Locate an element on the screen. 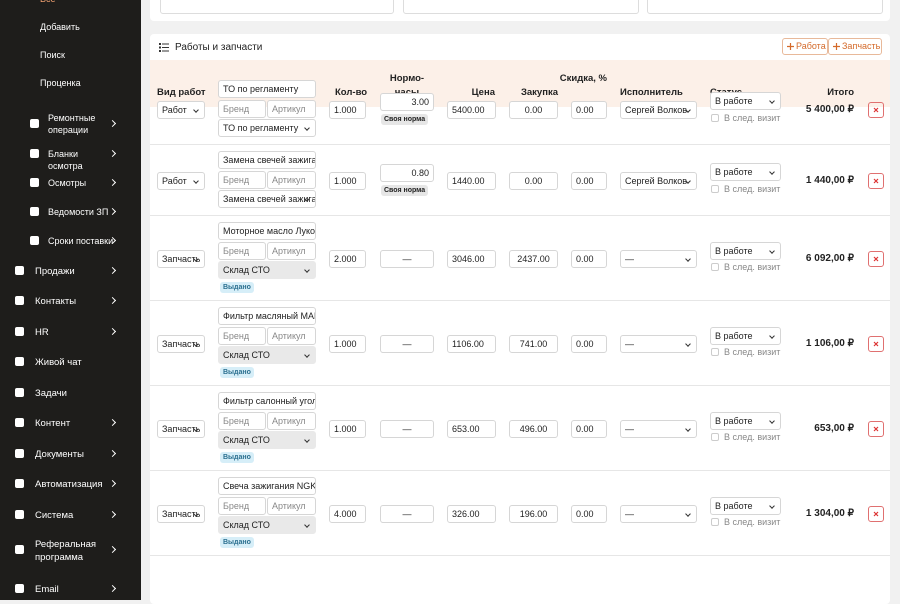 Image resolution: width=900 pixels, height=604 pixels. price-input: 5400.00 is located at coordinates (471, 109).